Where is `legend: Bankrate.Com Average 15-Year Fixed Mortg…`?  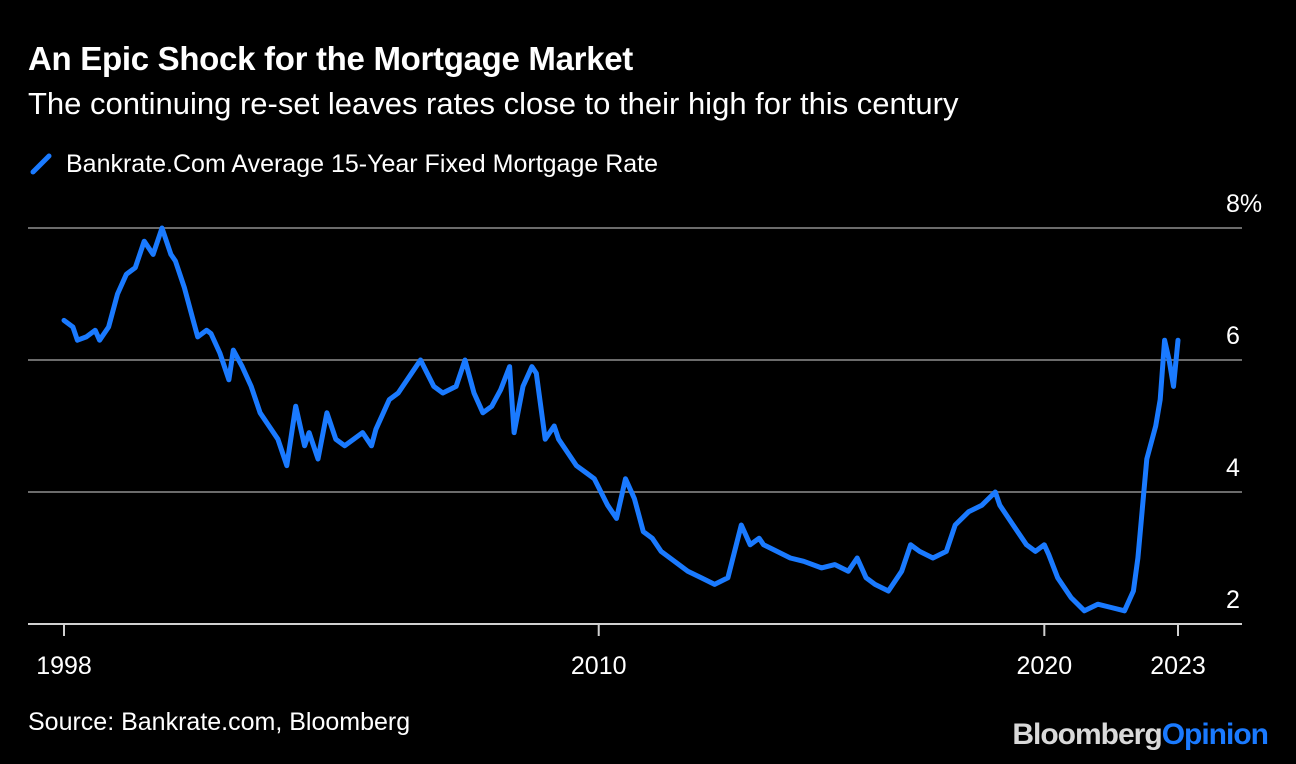 legend: Bankrate.Com Average 15-Year Fixed Mortg… is located at coordinates (344, 164).